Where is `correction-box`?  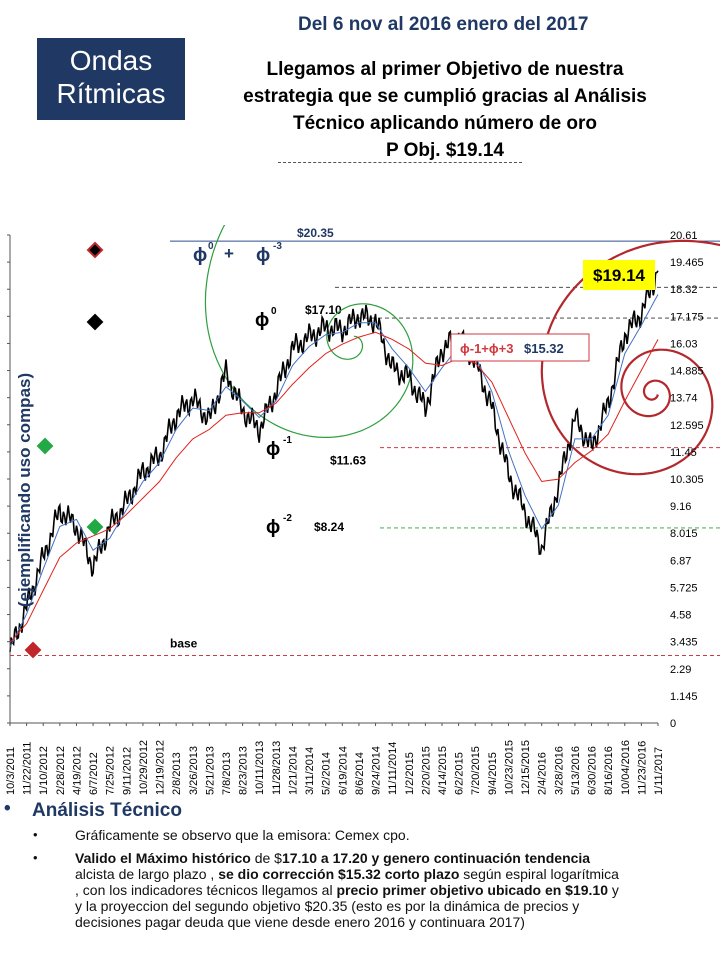
correction-box is located at coordinates (520, 347).